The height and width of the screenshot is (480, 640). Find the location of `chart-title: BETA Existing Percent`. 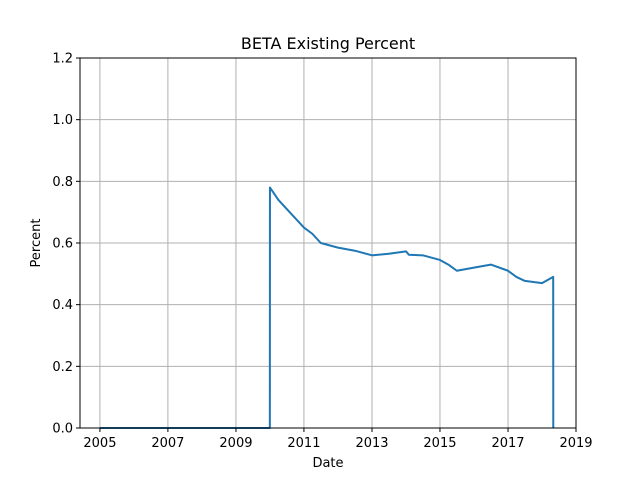

chart-title: BETA Existing Percent is located at coordinates (328, 43).